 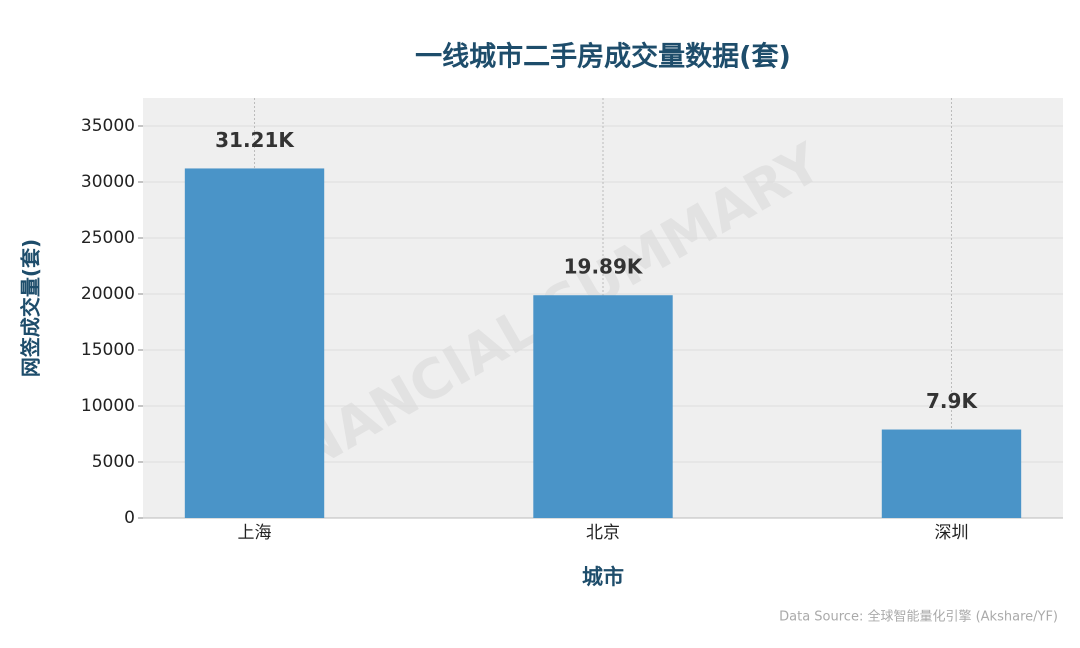 I want to click on x-tick-label: 深圳, so click(x=951, y=533).